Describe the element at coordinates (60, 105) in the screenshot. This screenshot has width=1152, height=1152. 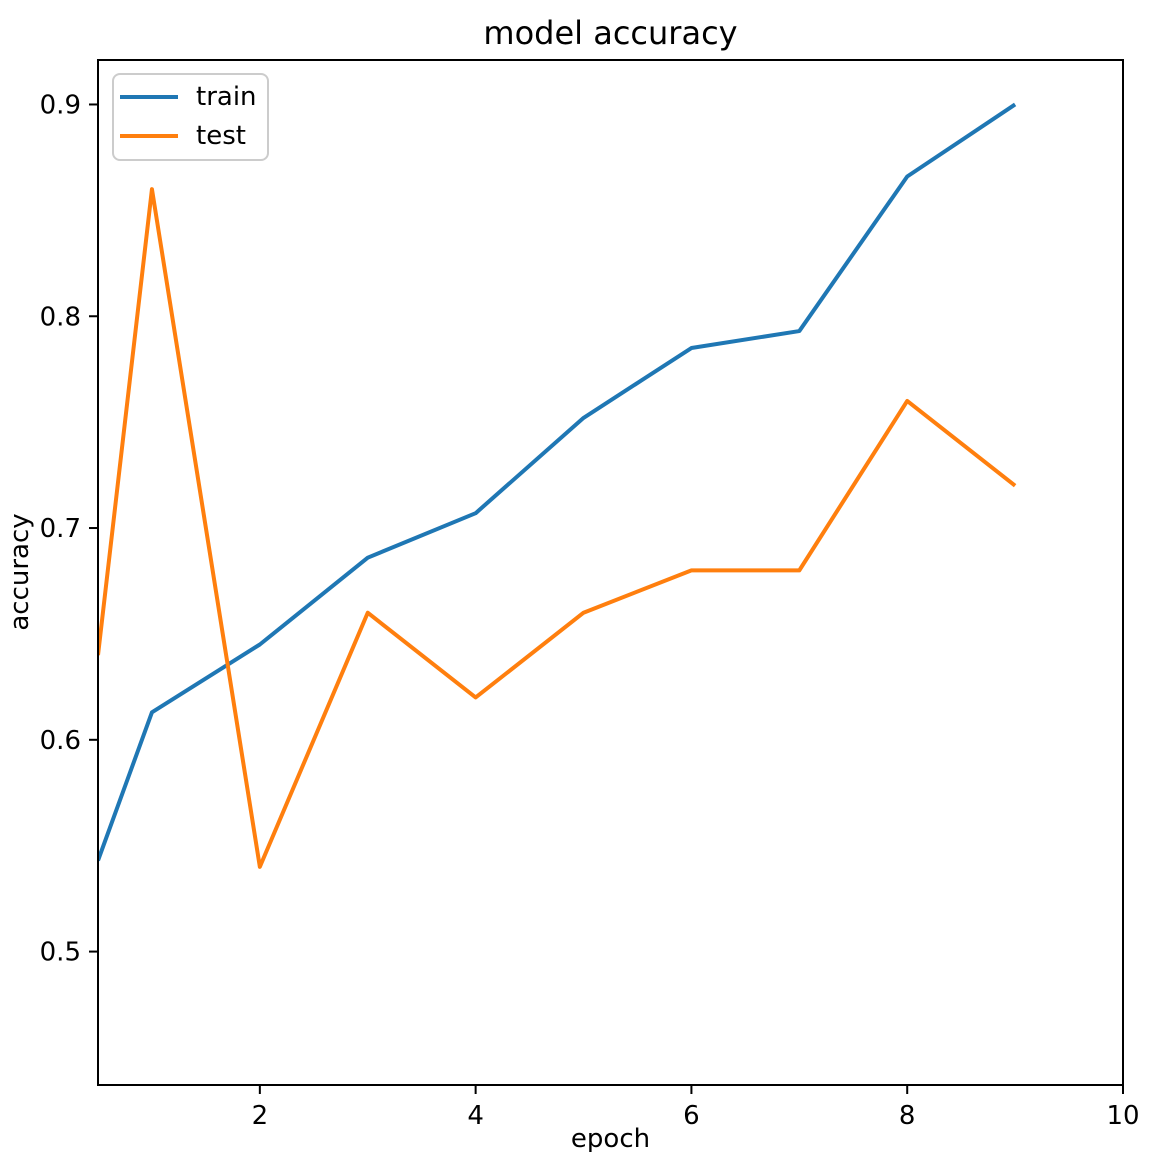
I see `y-tick-label: 0.9` at that location.